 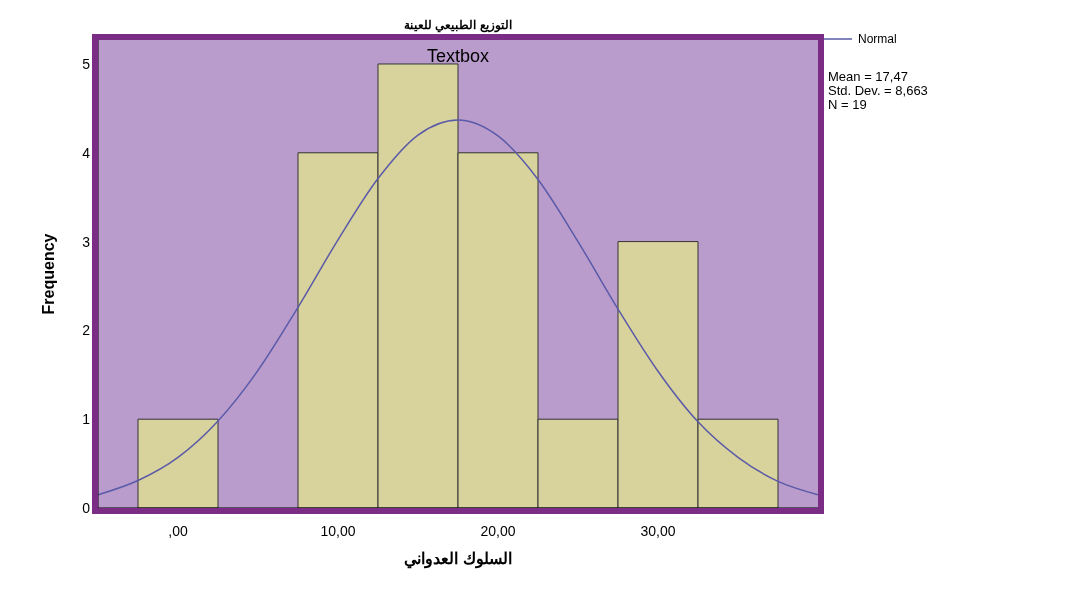 I want to click on y-tick-label: 1, so click(x=86, y=419).